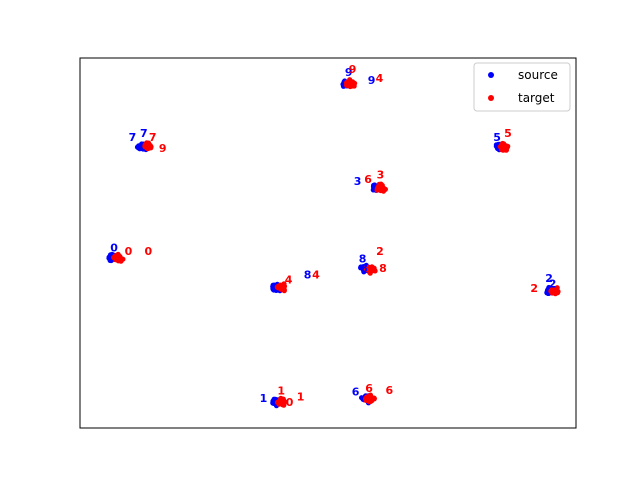 The image size is (640, 480). Describe the element at coordinates (536, 98) in the screenshot. I see `legend-label-target: target` at that location.